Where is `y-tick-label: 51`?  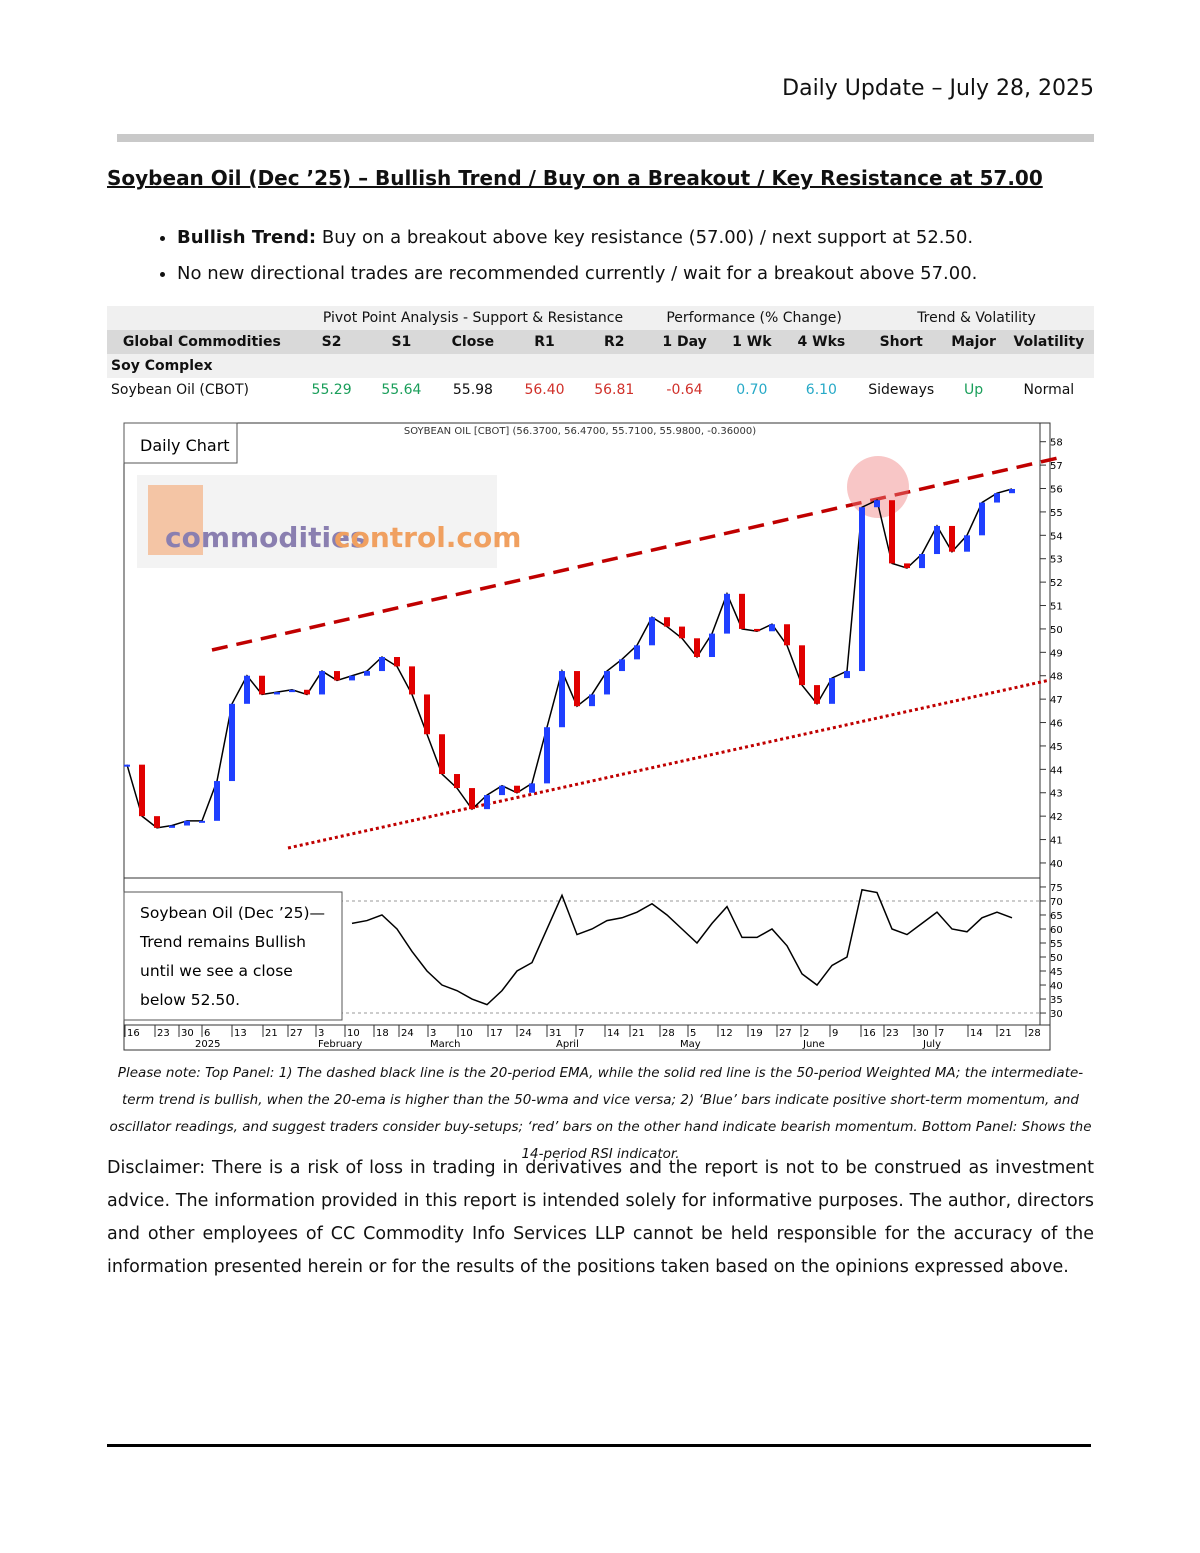
y-tick-label: 51 is located at coordinates (1056, 607).